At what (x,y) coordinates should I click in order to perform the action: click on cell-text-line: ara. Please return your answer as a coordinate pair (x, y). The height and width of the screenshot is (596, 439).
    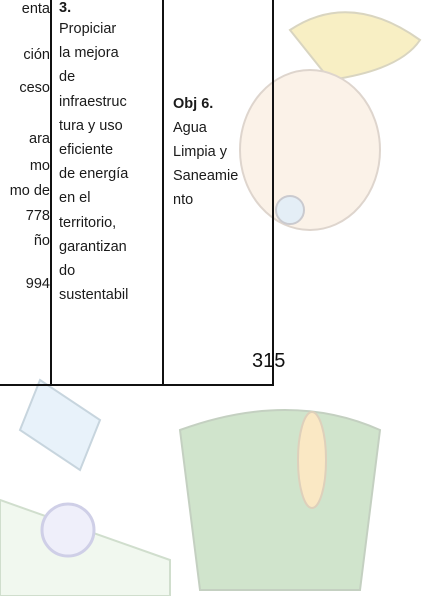
    Looking at the image, I should click on (39, 139).